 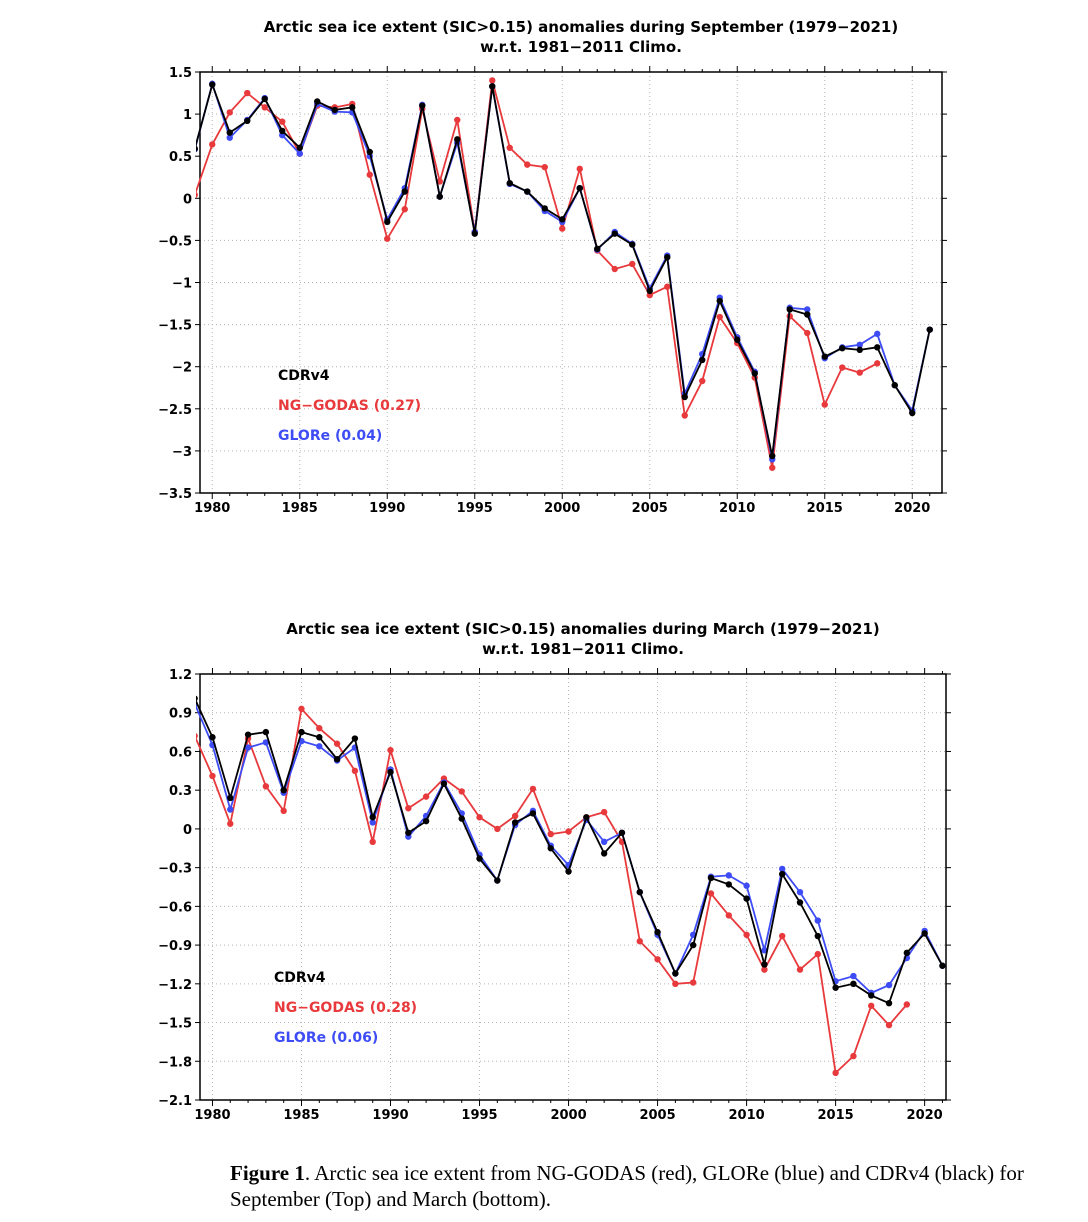 What do you see at coordinates (180, 675) in the screenshot?
I see `y-tick-label: 1.2` at bounding box center [180, 675].